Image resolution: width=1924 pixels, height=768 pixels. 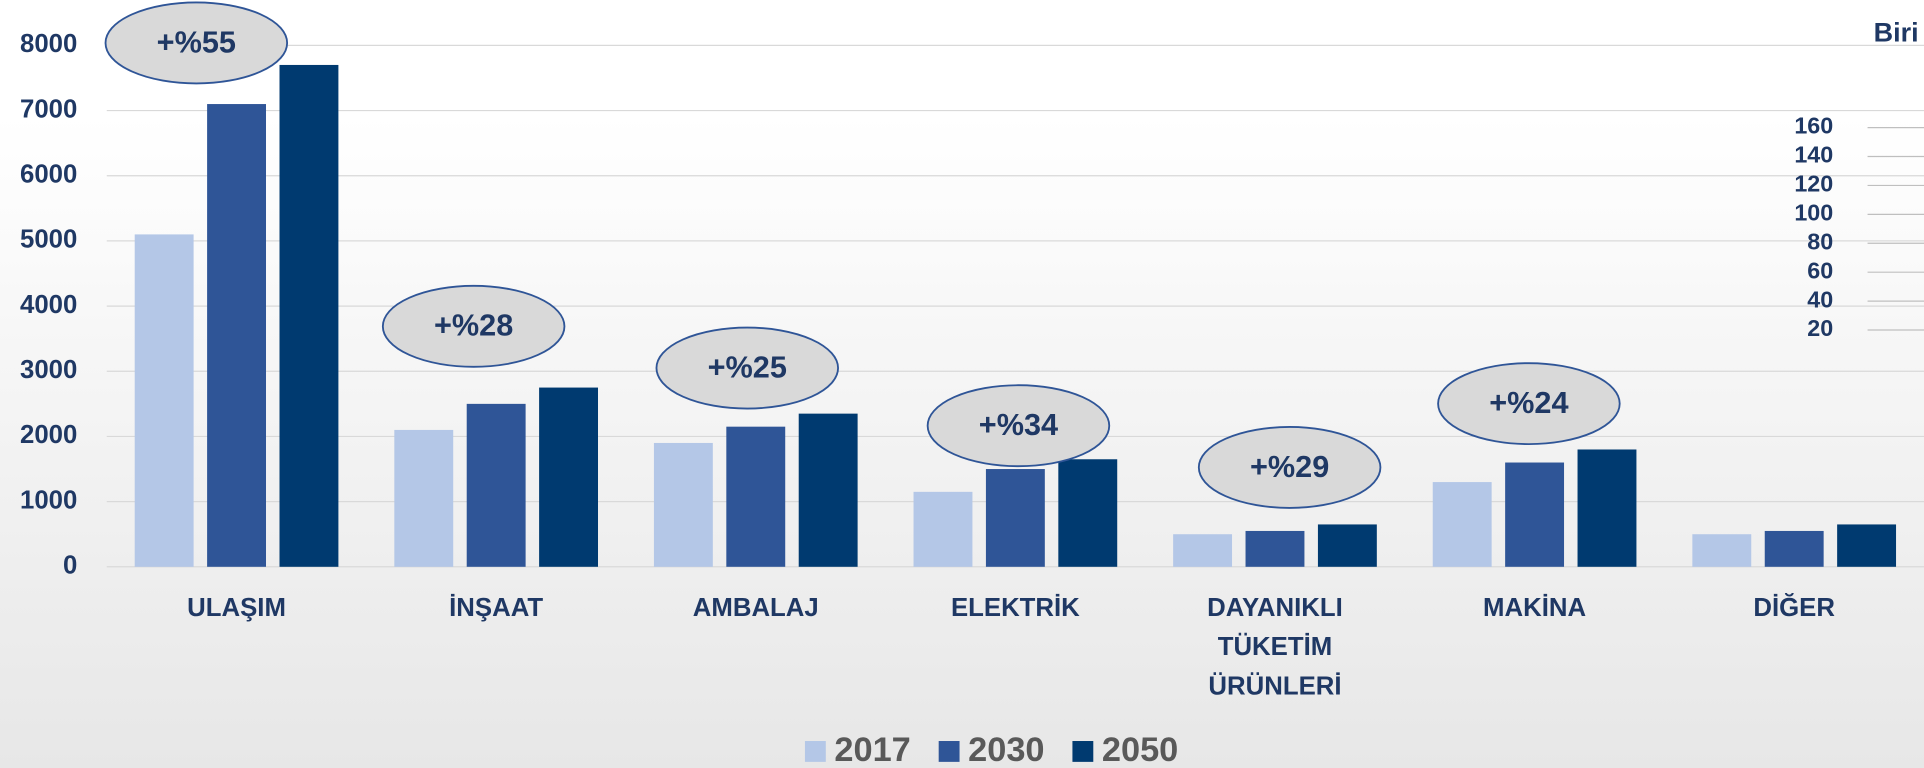 I want to click on annotation: +%29, so click(x=1289, y=467).